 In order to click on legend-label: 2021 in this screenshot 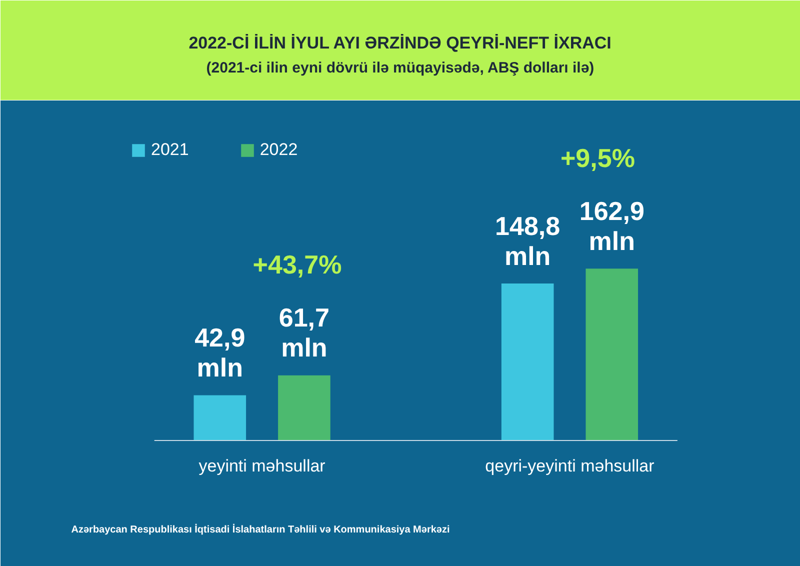, I will do `click(170, 150)`.